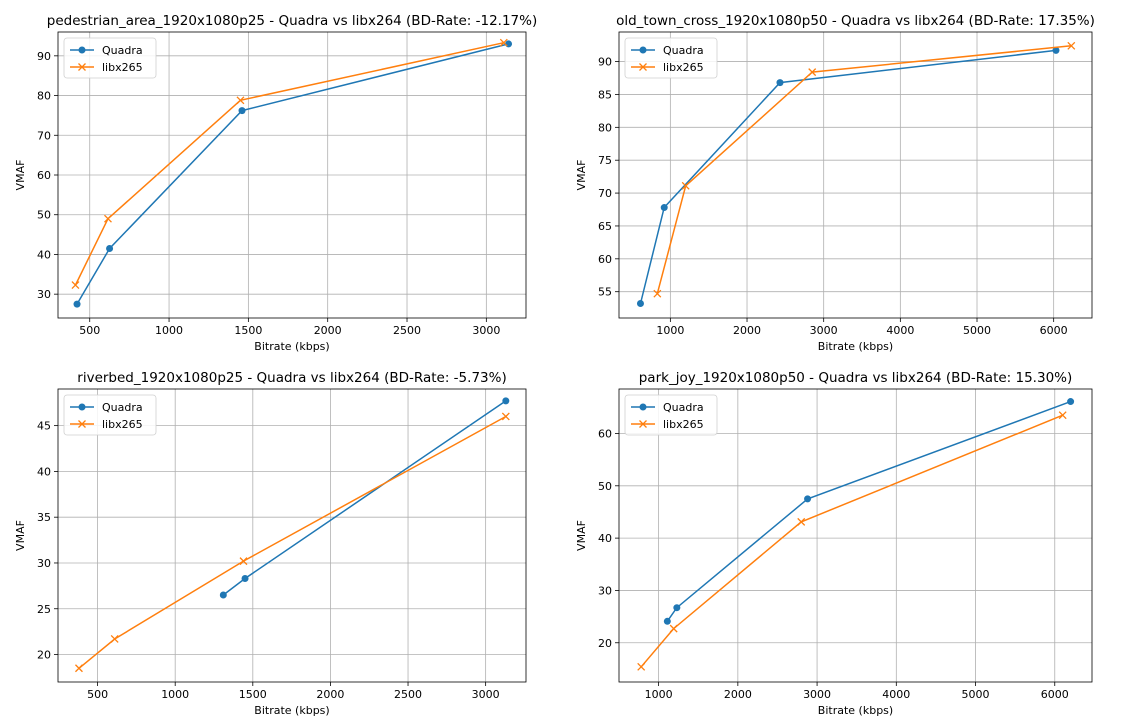 The image size is (1127, 723). Describe the element at coordinates (97, 694) in the screenshot. I see `x-tick-label: 500` at that location.